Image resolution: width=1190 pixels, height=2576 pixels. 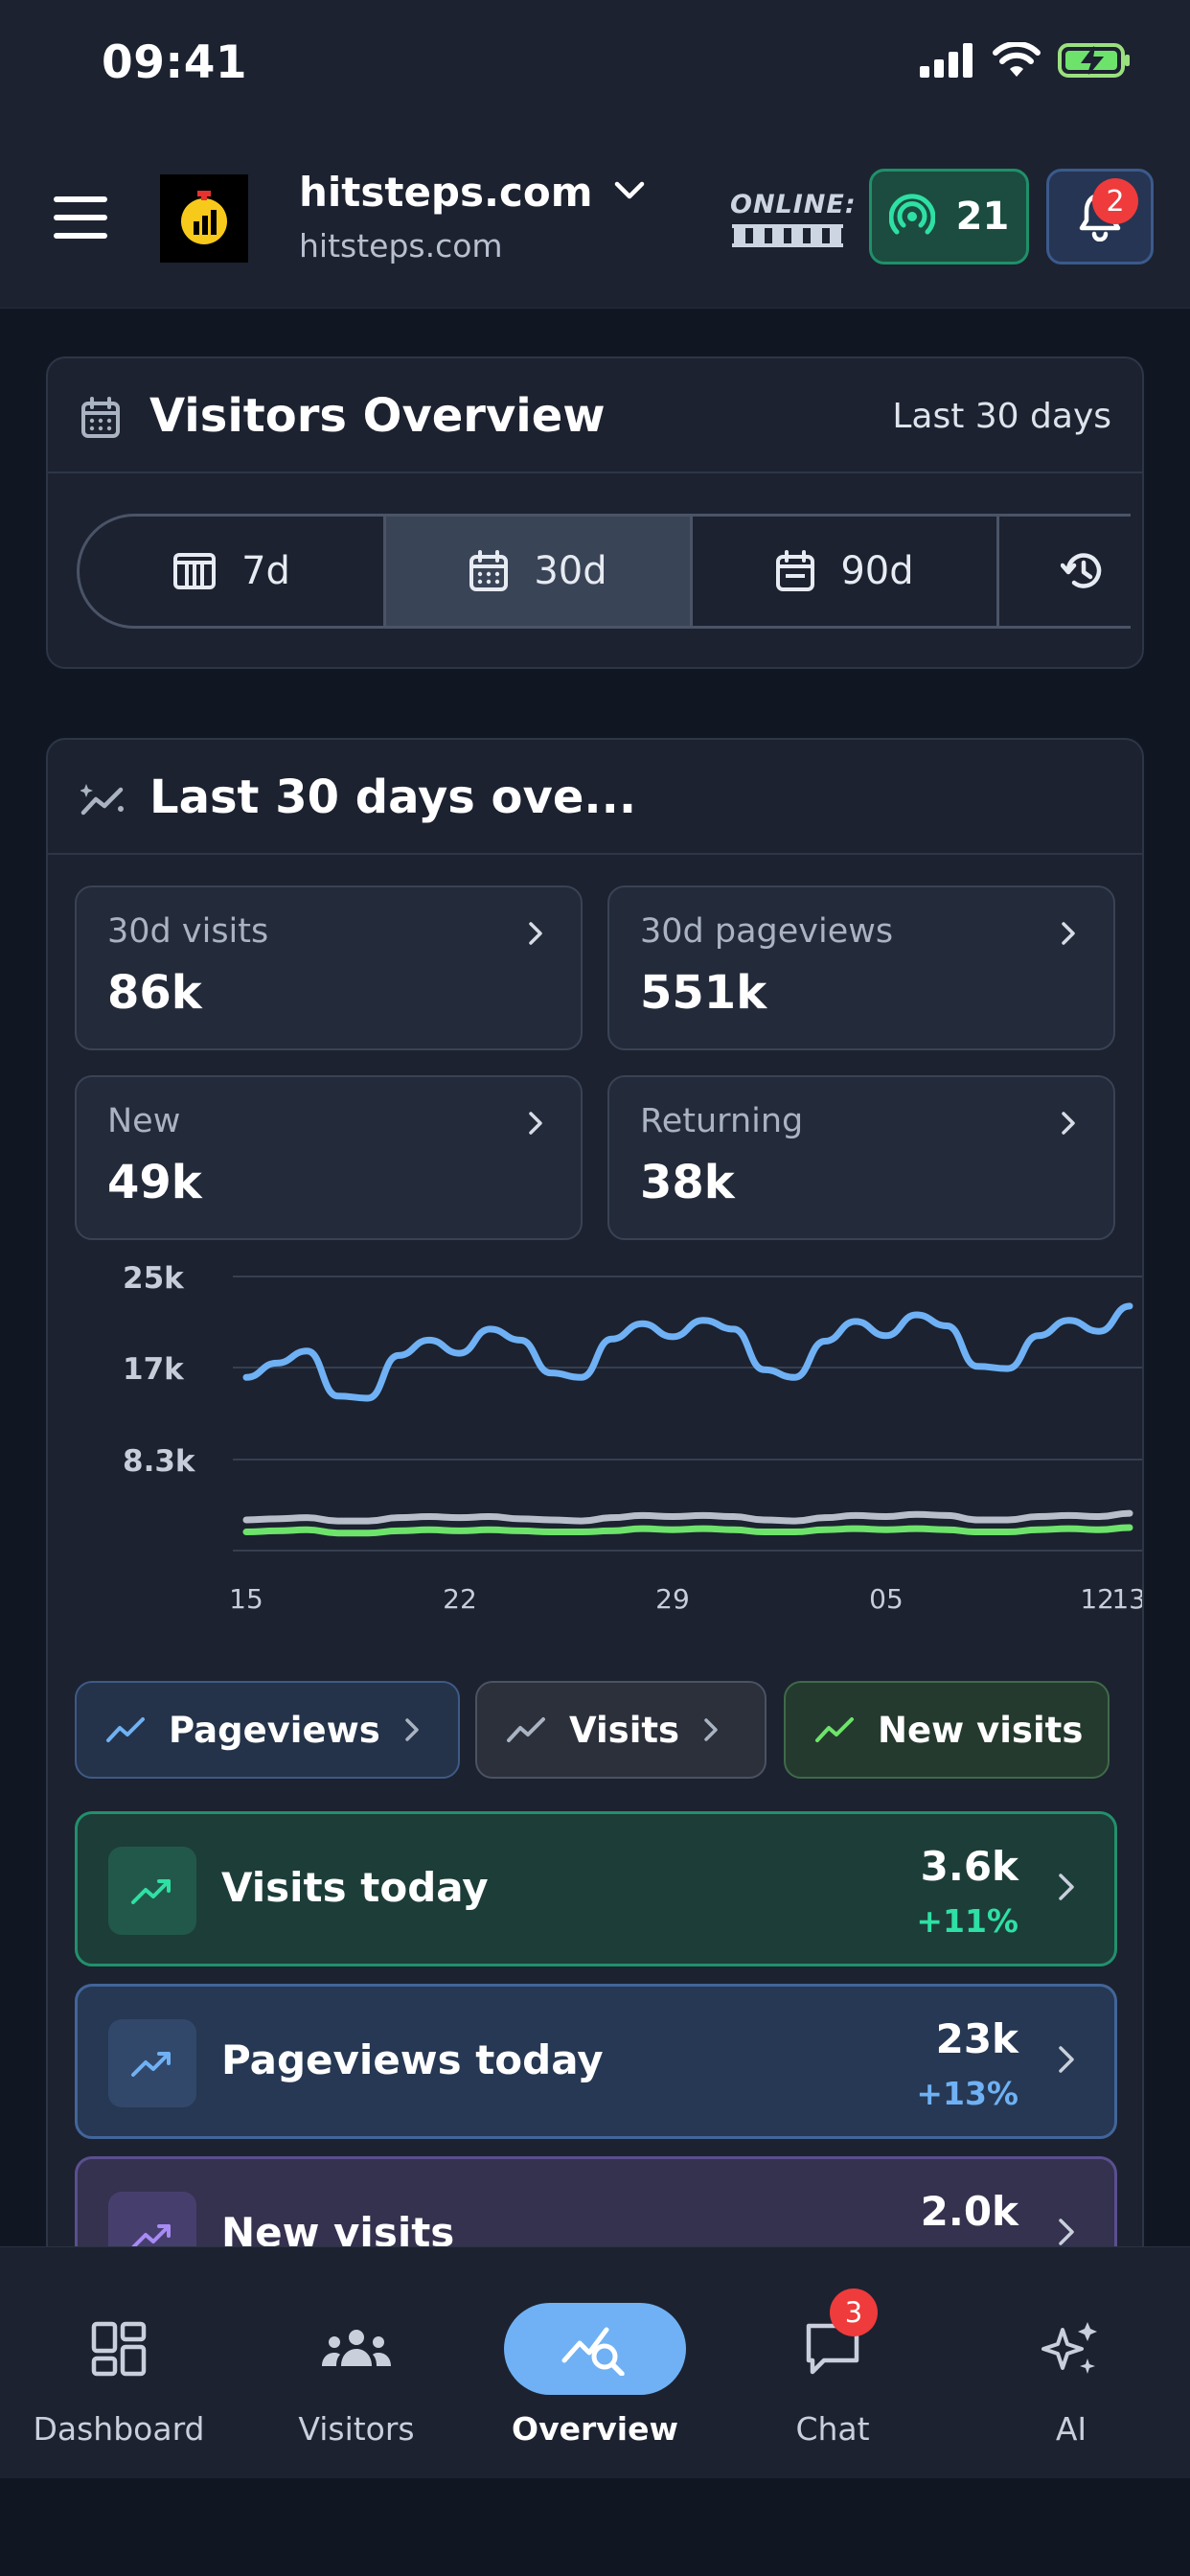 What do you see at coordinates (722, 1121) in the screenshot?
I see `tile-label: Returning` at bounding box center [722, 1121].